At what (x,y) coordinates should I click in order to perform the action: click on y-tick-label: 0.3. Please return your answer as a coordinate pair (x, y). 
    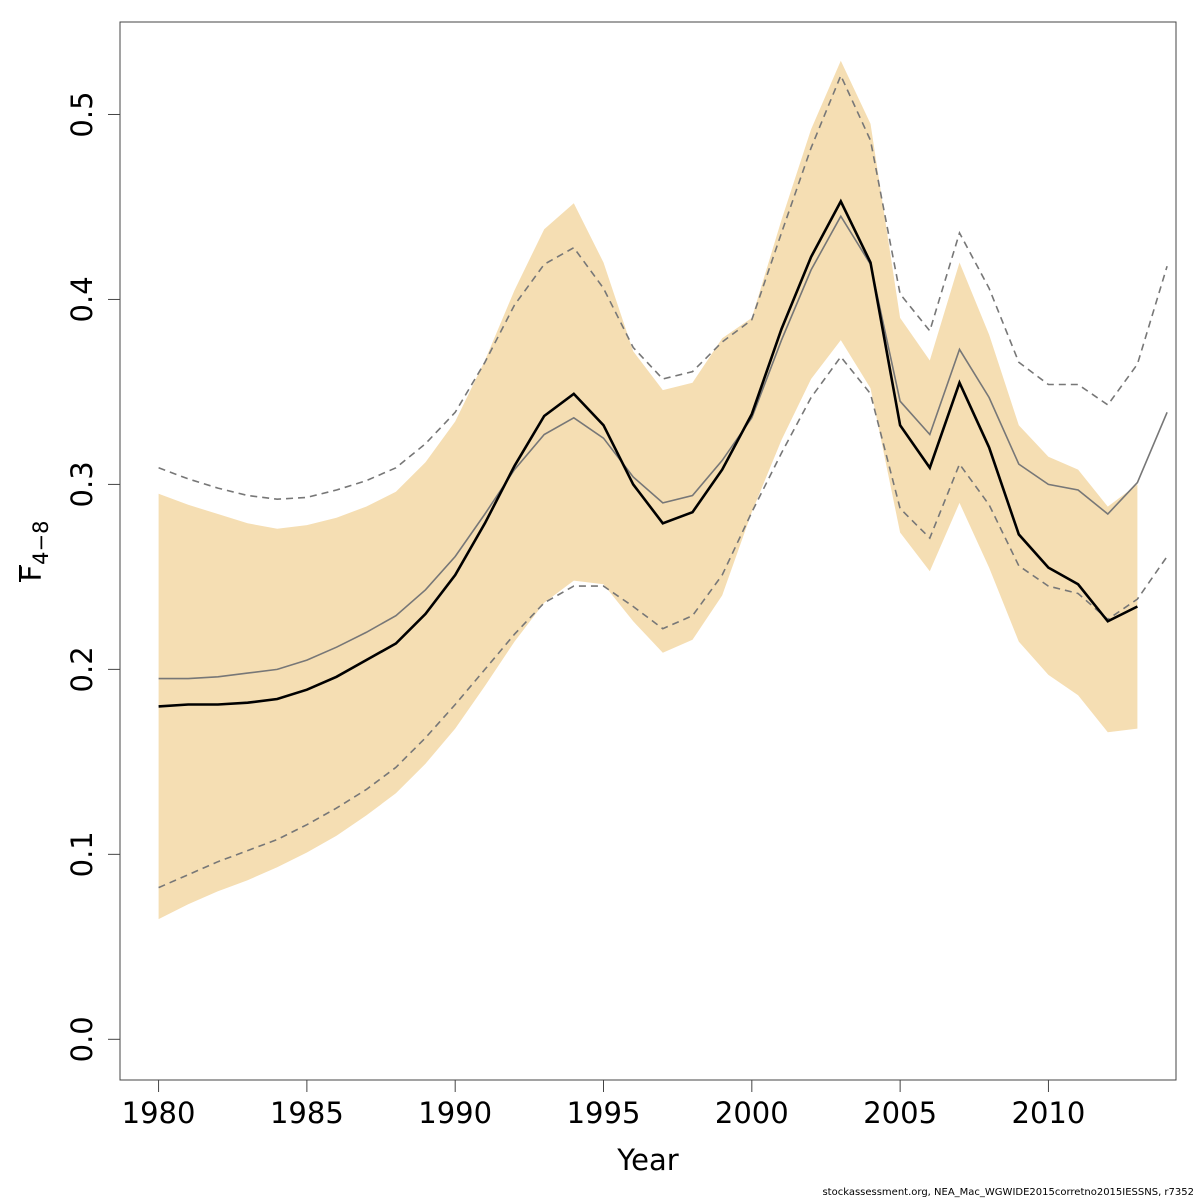
    Looking at the image, I should click on (82, 484).